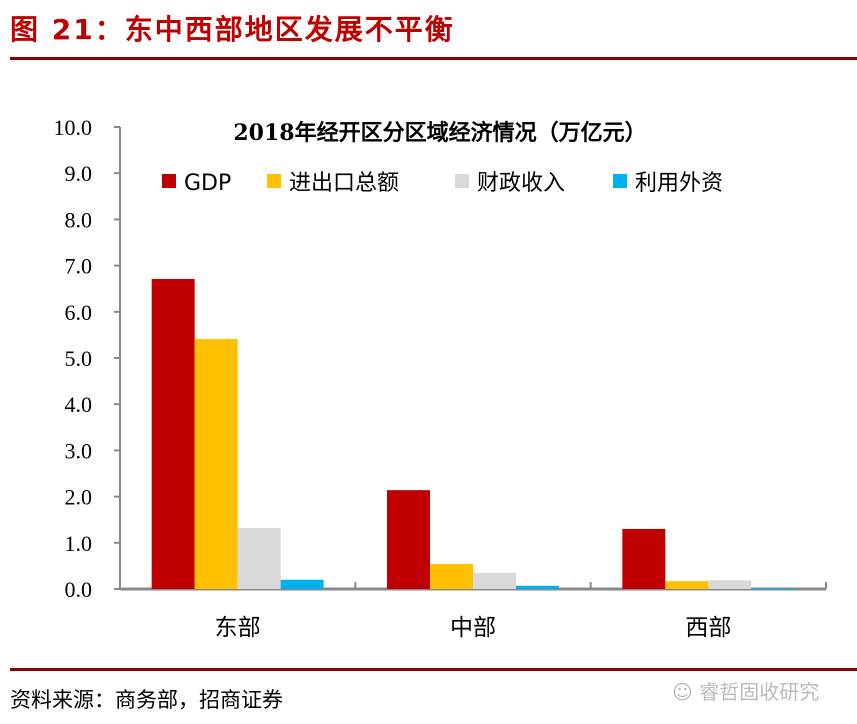 This screenshot has width=857, height=724. What do you see at coordinates (238, 628) in the screenshot?
I see `x-tick-label: 东部` at bounding box center [238, 628].